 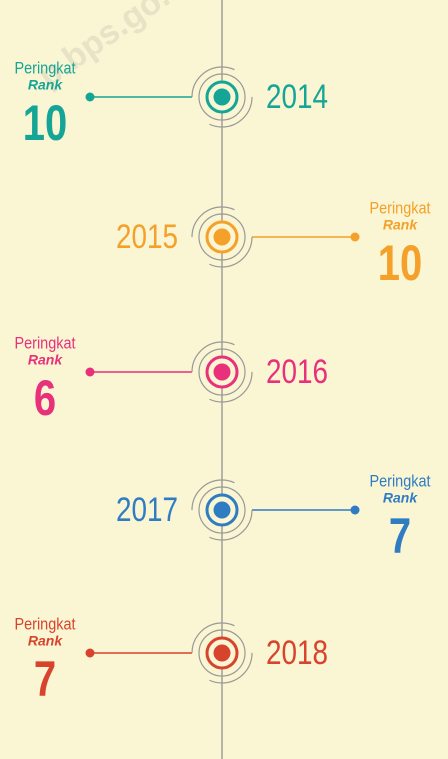 I want to click on year: 2014, so click(x=297, y=96).